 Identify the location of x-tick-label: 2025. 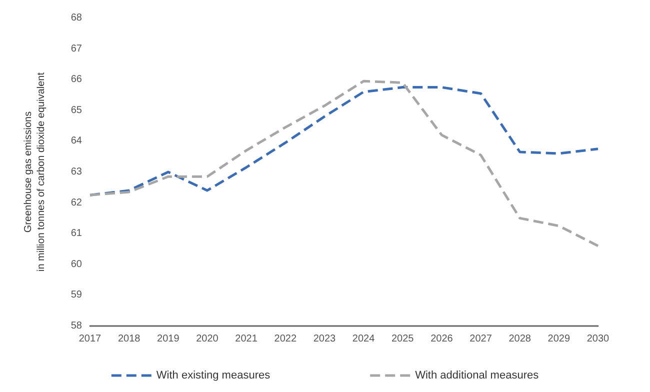
(402, 339).